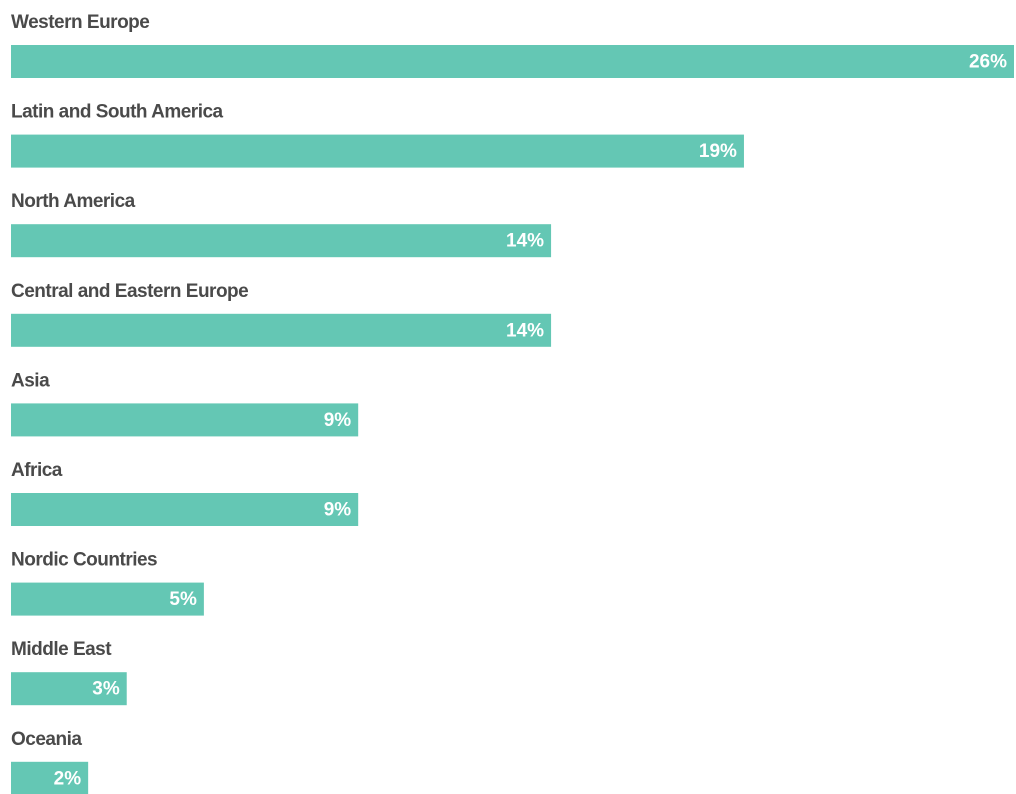  I want to click on category-label: Oceania, so click(46, 739).